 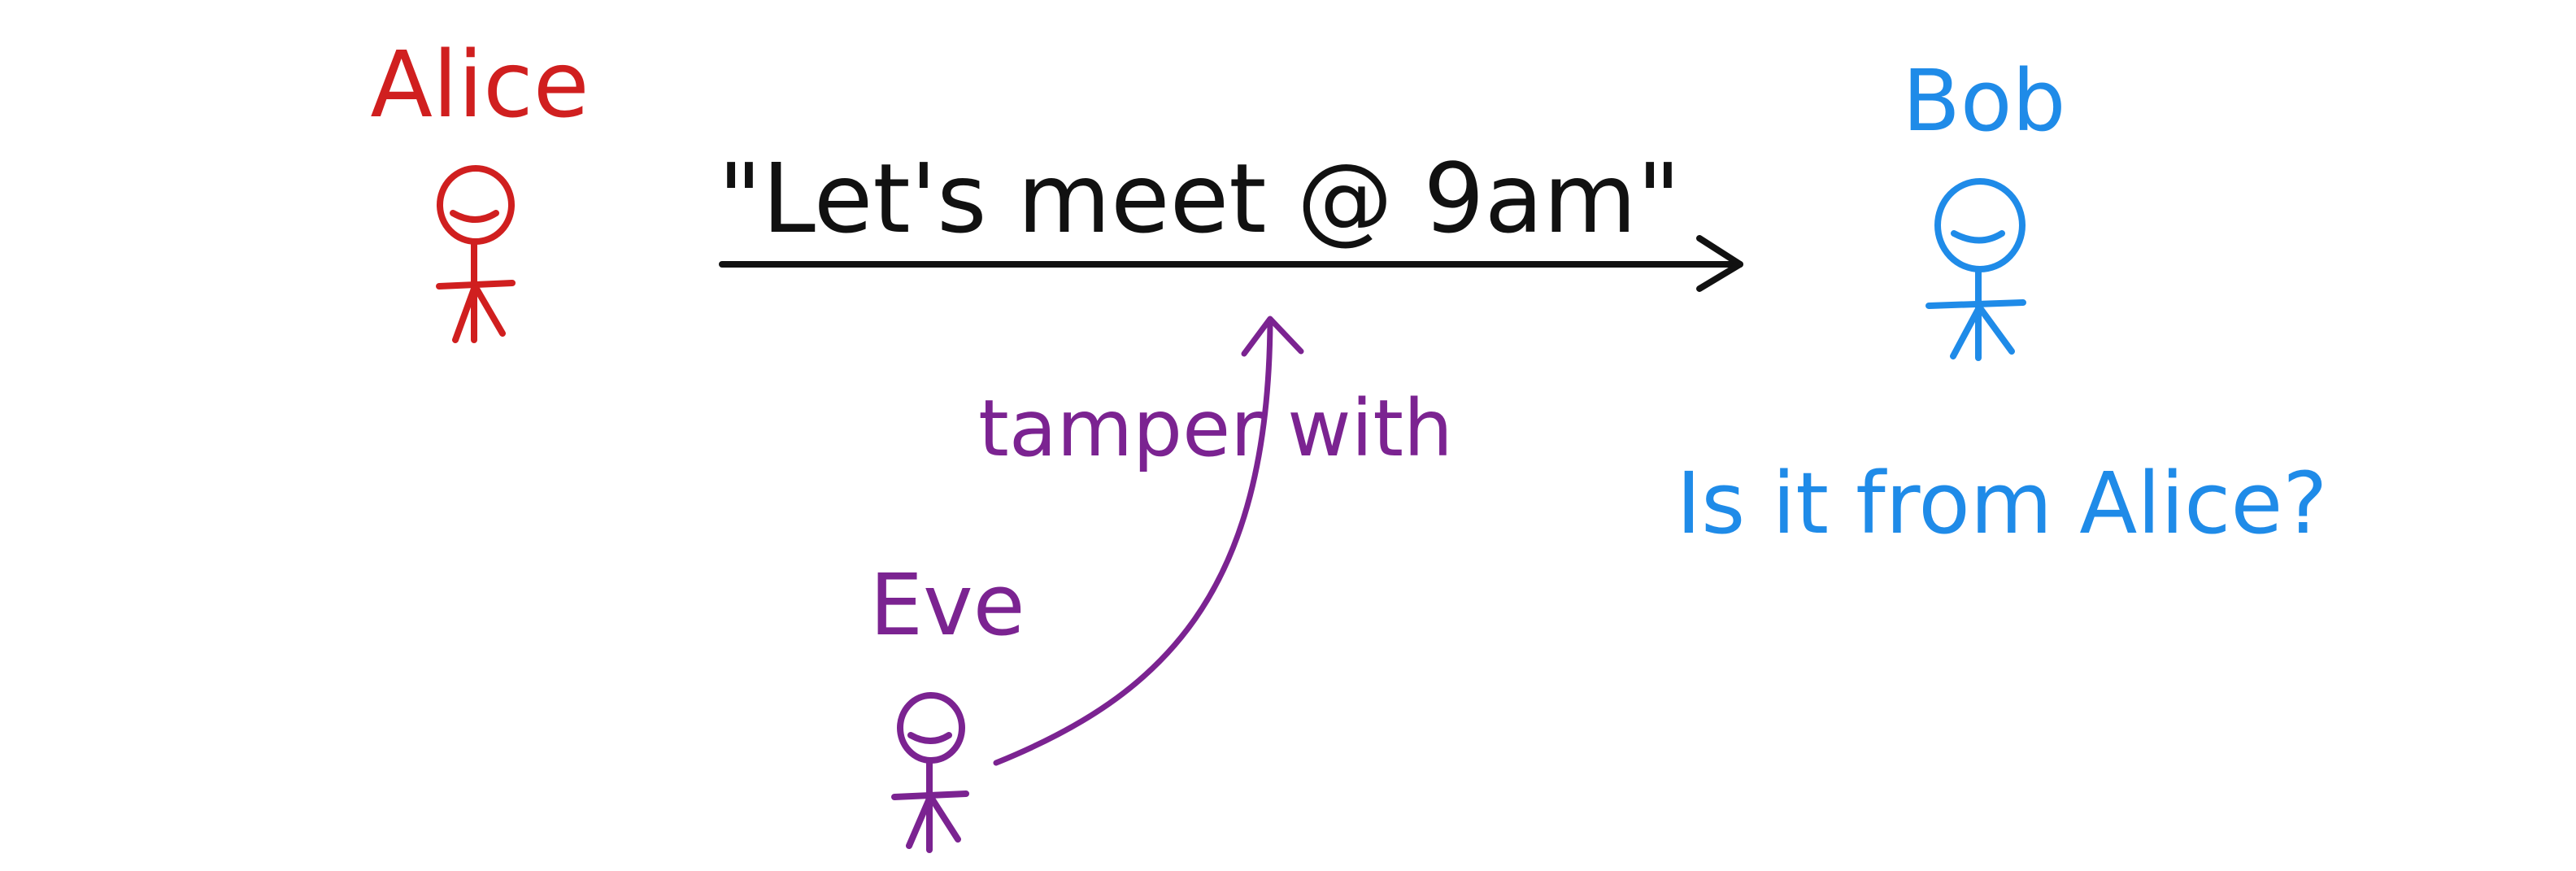 I want to click on alice-label: Alice, so click(x=480, y=85).